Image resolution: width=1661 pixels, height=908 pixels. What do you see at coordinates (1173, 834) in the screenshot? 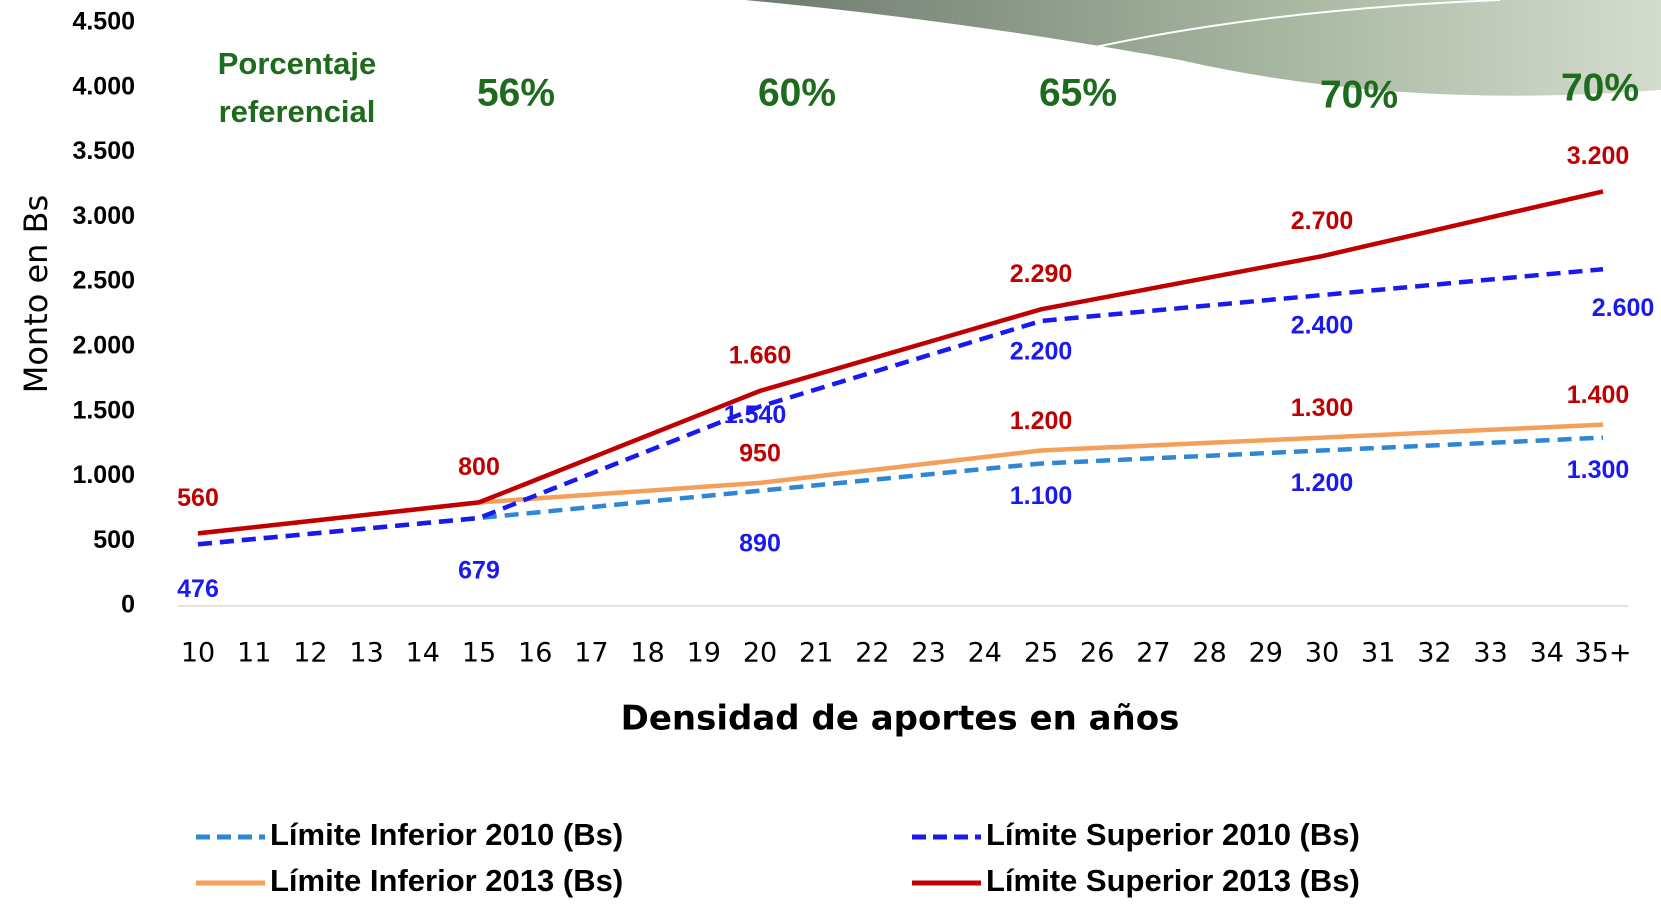
I see `legend-label: Límite Superior 2010 (Bs)` at bounding box center [1173, 834].